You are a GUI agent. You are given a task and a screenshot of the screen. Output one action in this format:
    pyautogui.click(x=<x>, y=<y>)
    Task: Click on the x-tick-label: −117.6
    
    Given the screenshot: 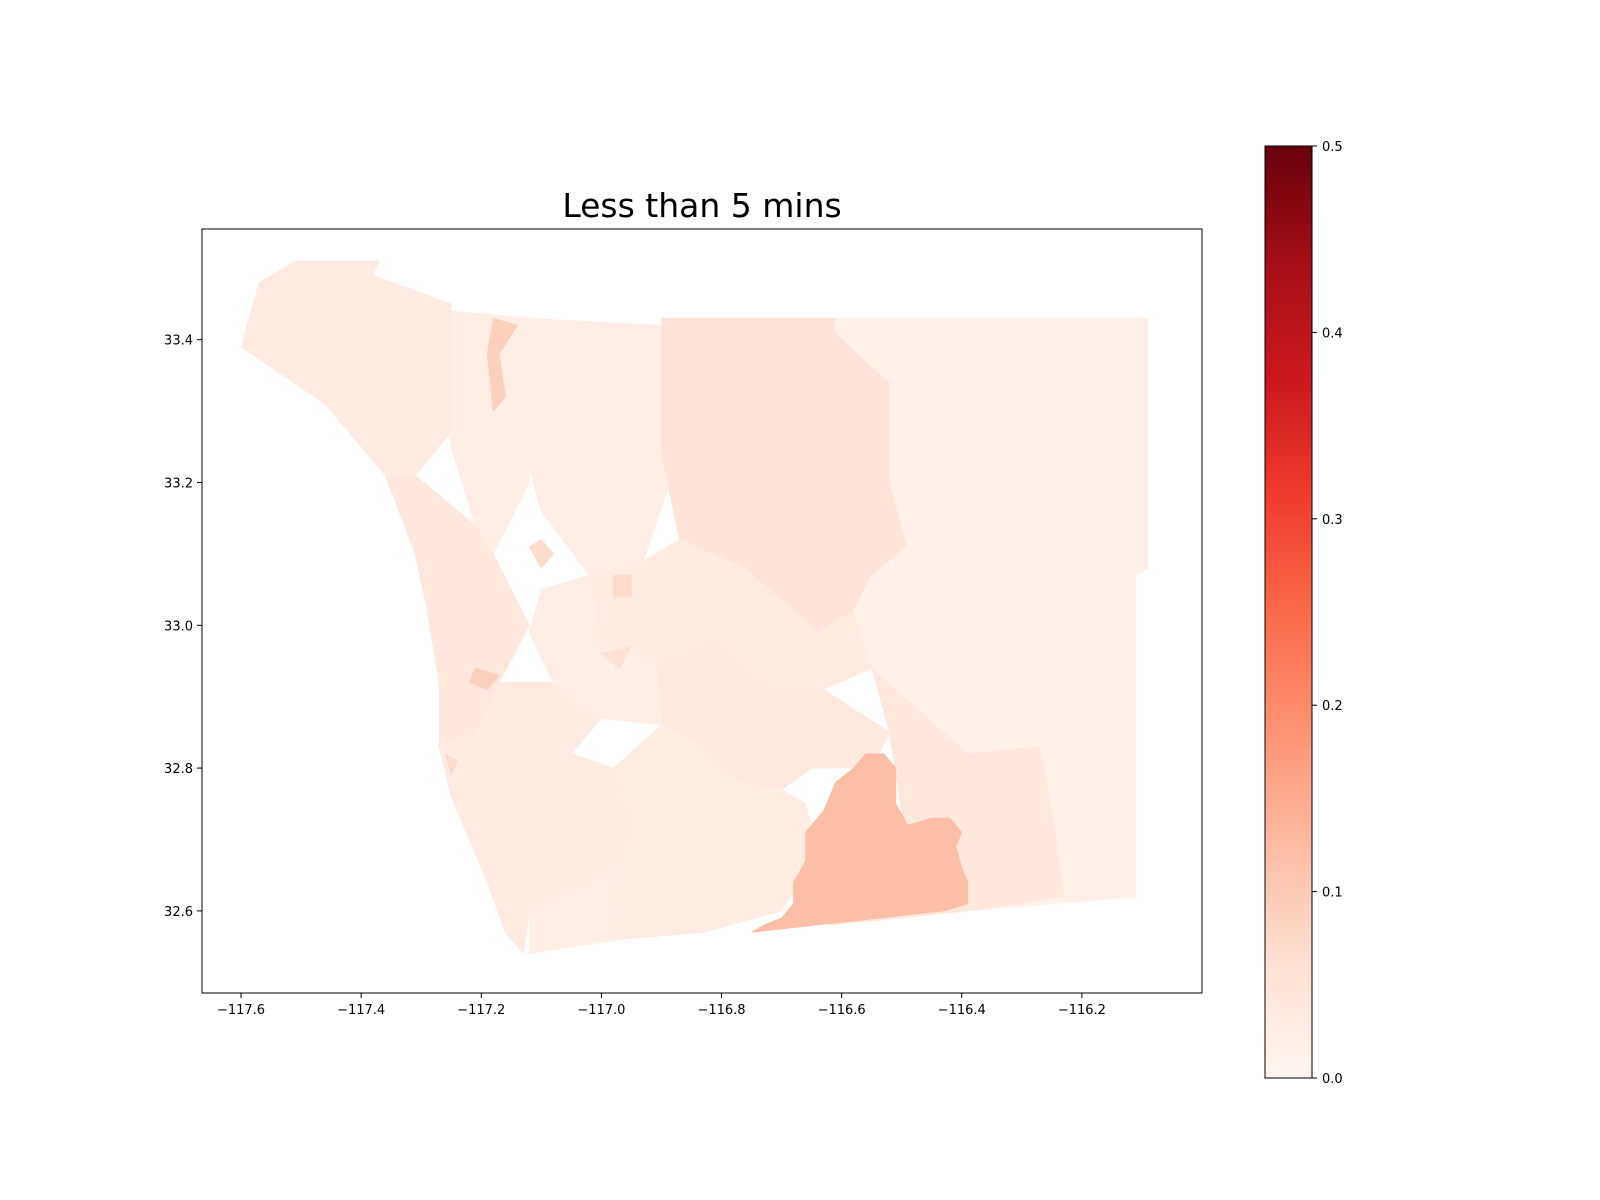 What is the action you would take?
    pyautogui.click(x=241, y=1010)
    